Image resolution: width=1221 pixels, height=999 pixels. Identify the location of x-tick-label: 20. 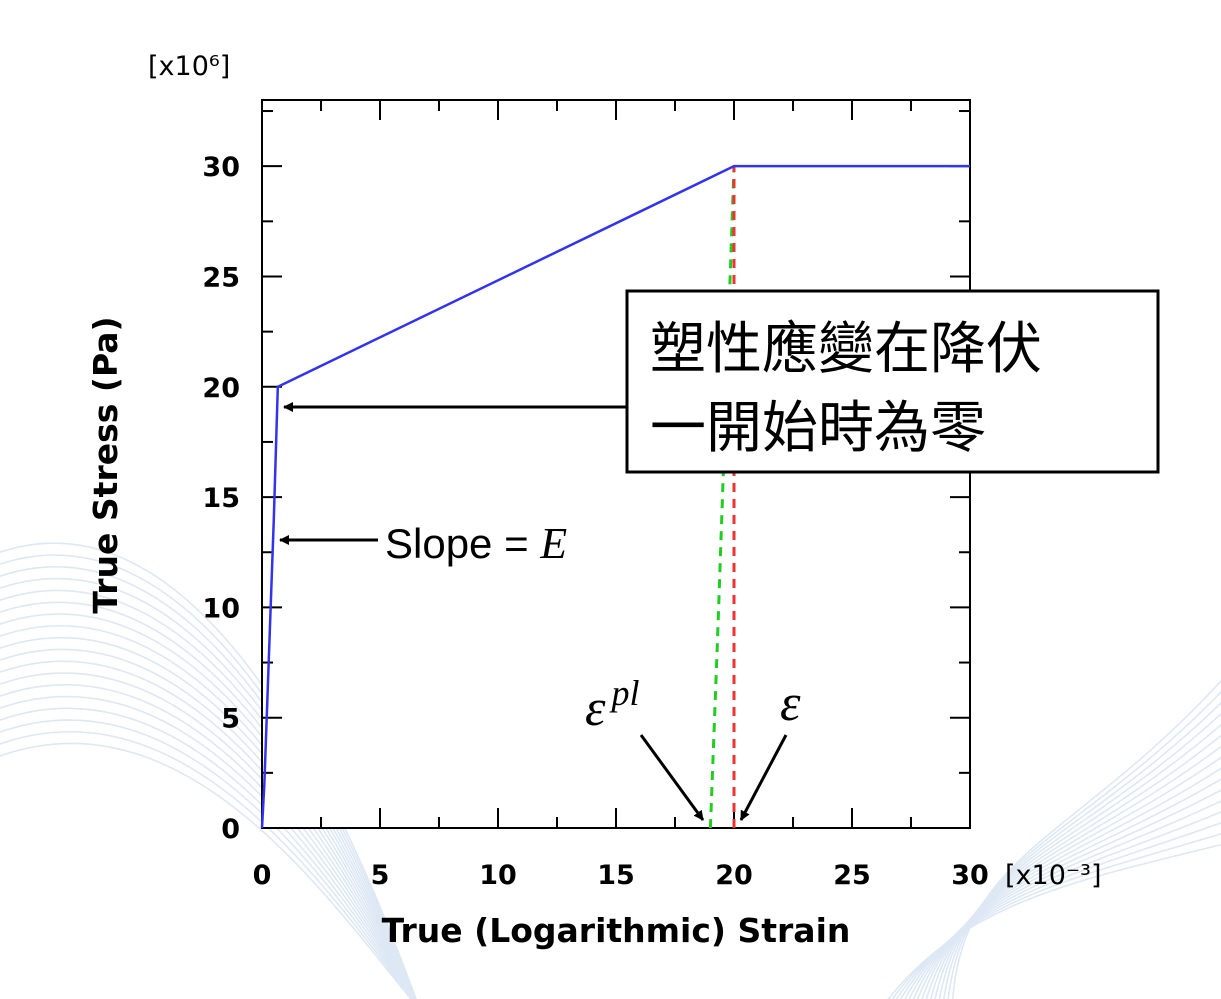
(734, 875).